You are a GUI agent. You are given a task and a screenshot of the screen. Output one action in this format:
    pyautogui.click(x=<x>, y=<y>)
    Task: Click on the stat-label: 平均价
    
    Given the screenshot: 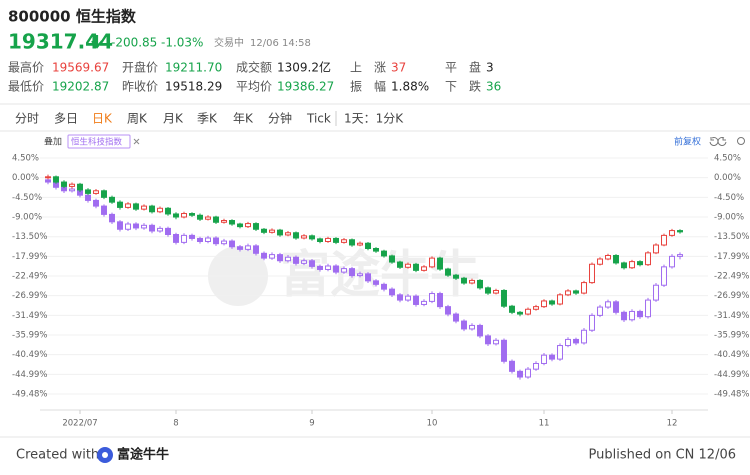 What is the action you would take?
    pyautogui.click(x=254, y=87)
    